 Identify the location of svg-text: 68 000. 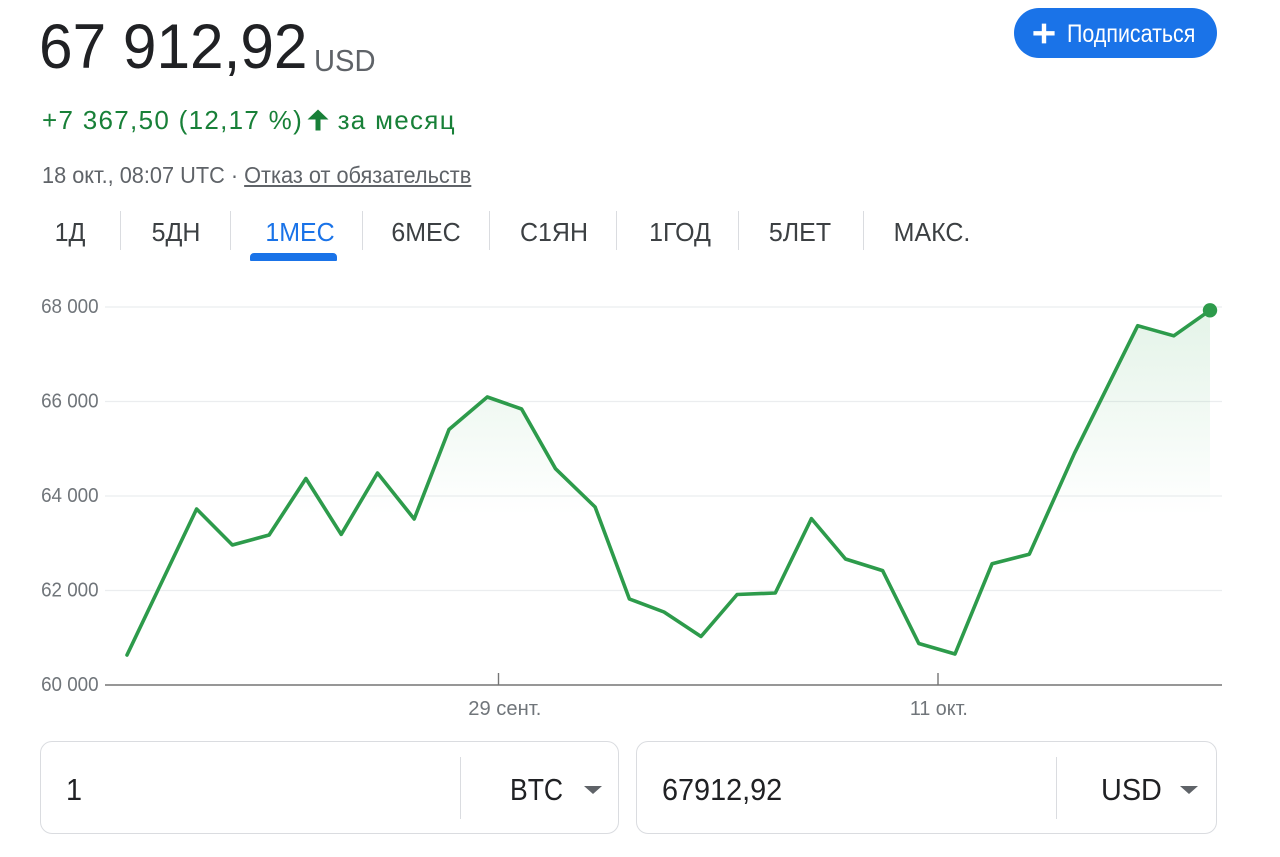
(70, 307).